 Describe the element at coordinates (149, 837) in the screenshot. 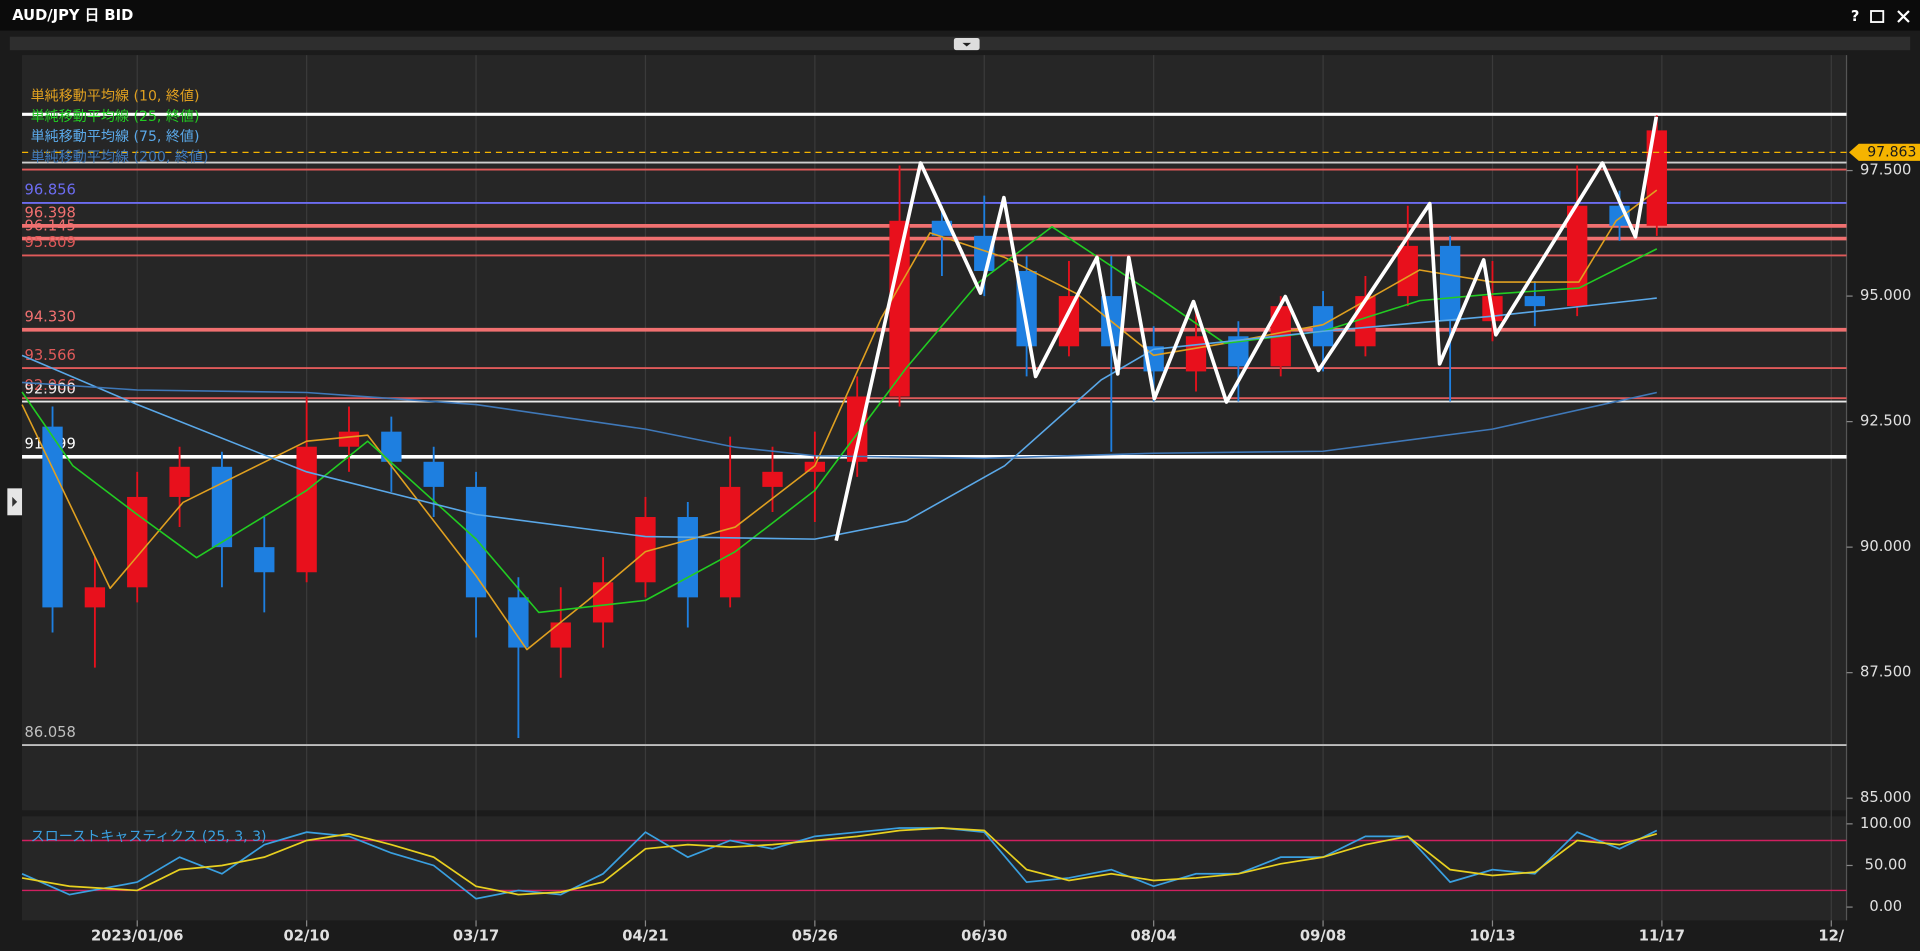

I see `stoch-legend: スローストキャスティクス (25, 3, 3)` at that location.